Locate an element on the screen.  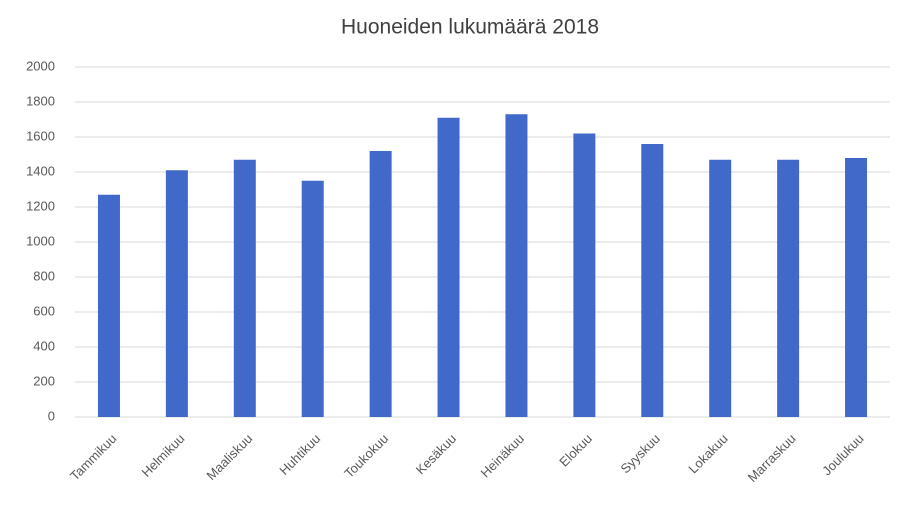
x-tick-label: Kesäkuu is located at coordinates (436, 454).